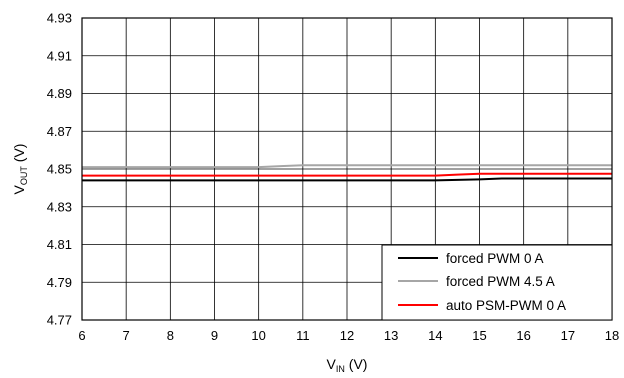 The width and height of the screenshot is (624, 378). I want to click on y-tick-label: 4.89, so click(59, 93).